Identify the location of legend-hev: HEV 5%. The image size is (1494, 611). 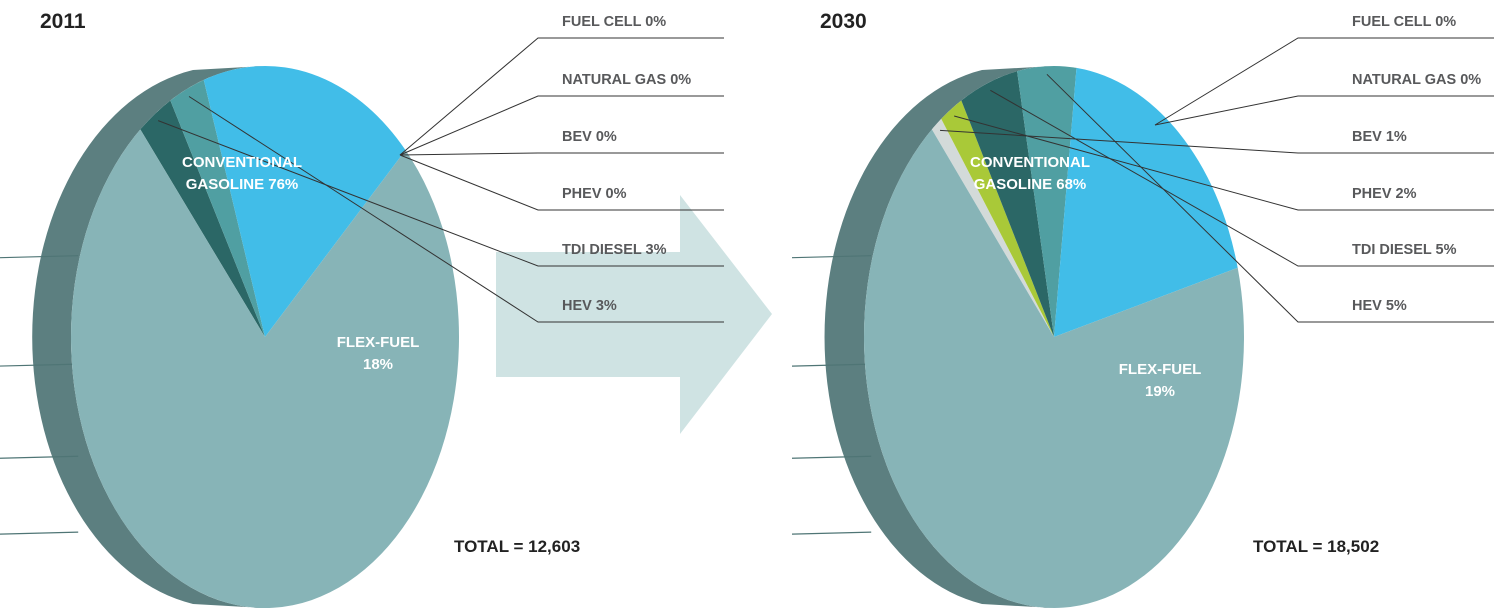
(1379, 306).